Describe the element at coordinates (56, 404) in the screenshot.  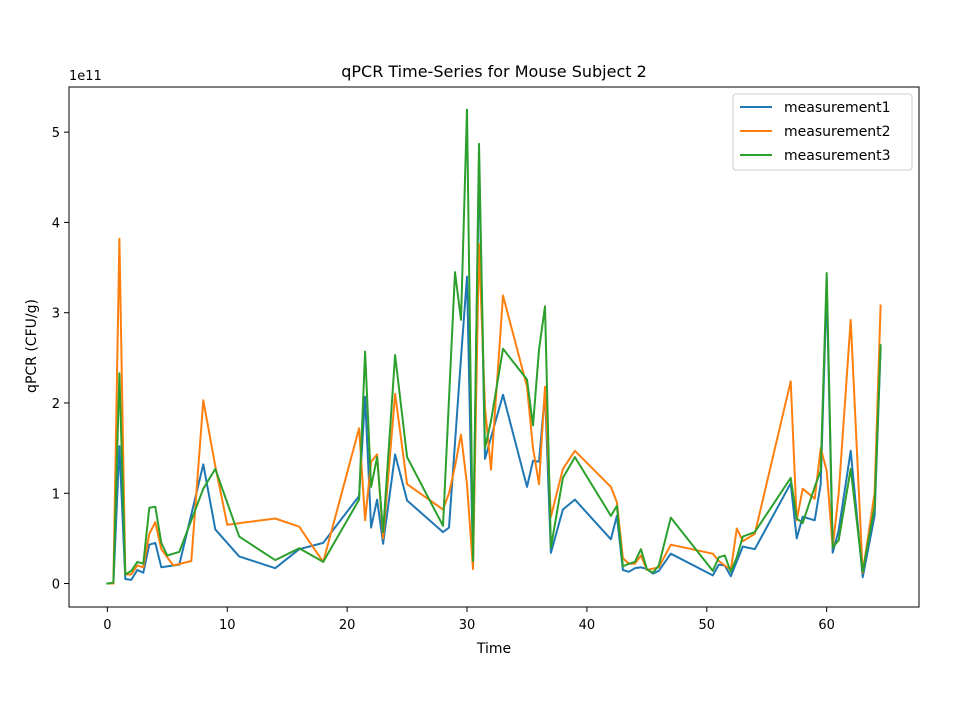
I see `y-tick-label: 2` at that location.